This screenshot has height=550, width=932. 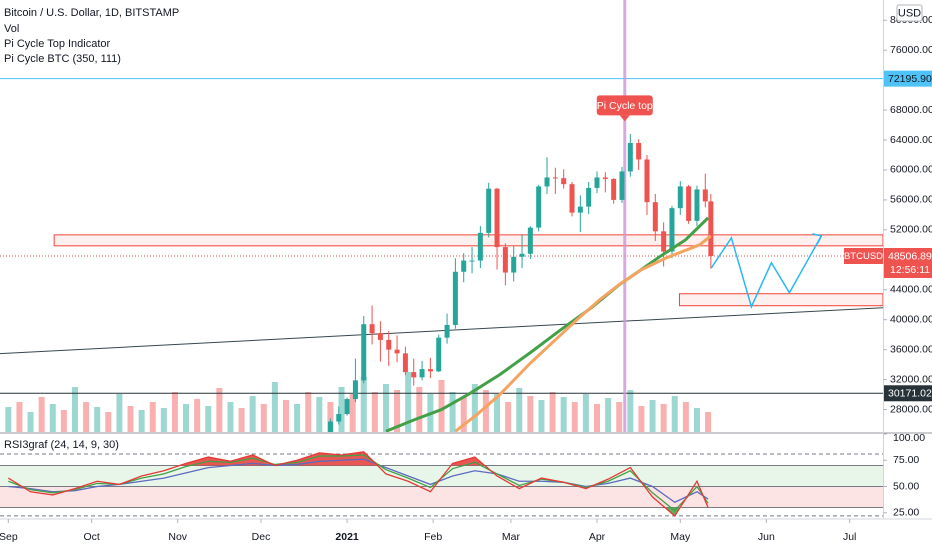 I want to click on y-tick-label: 44000.00, so click(x=911, y=290).